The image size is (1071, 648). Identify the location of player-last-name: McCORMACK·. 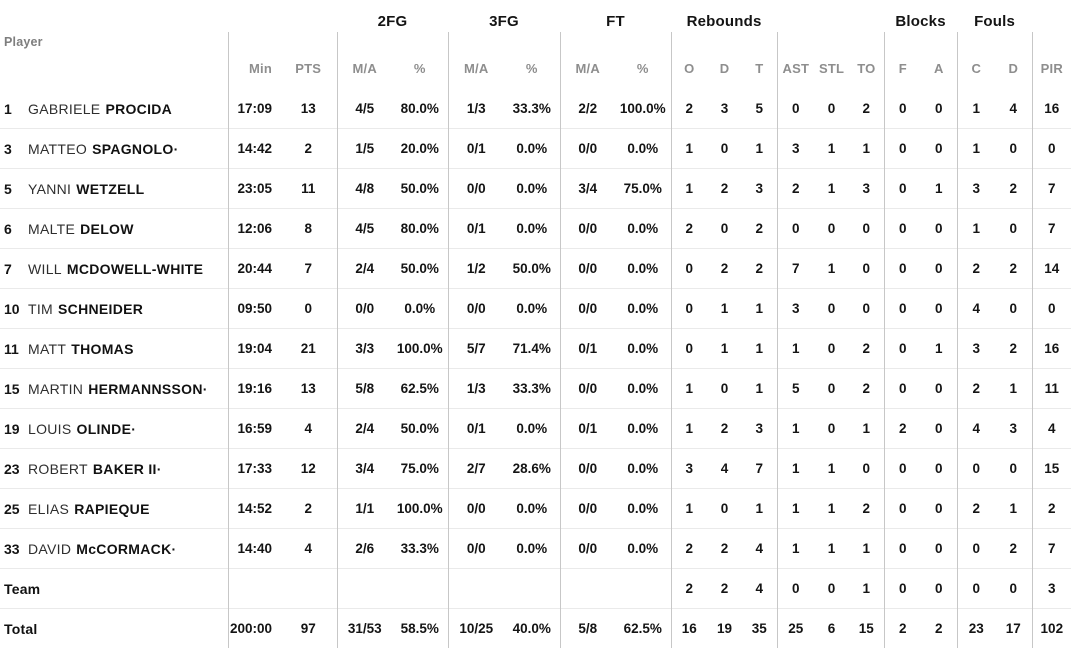
(126, 549).